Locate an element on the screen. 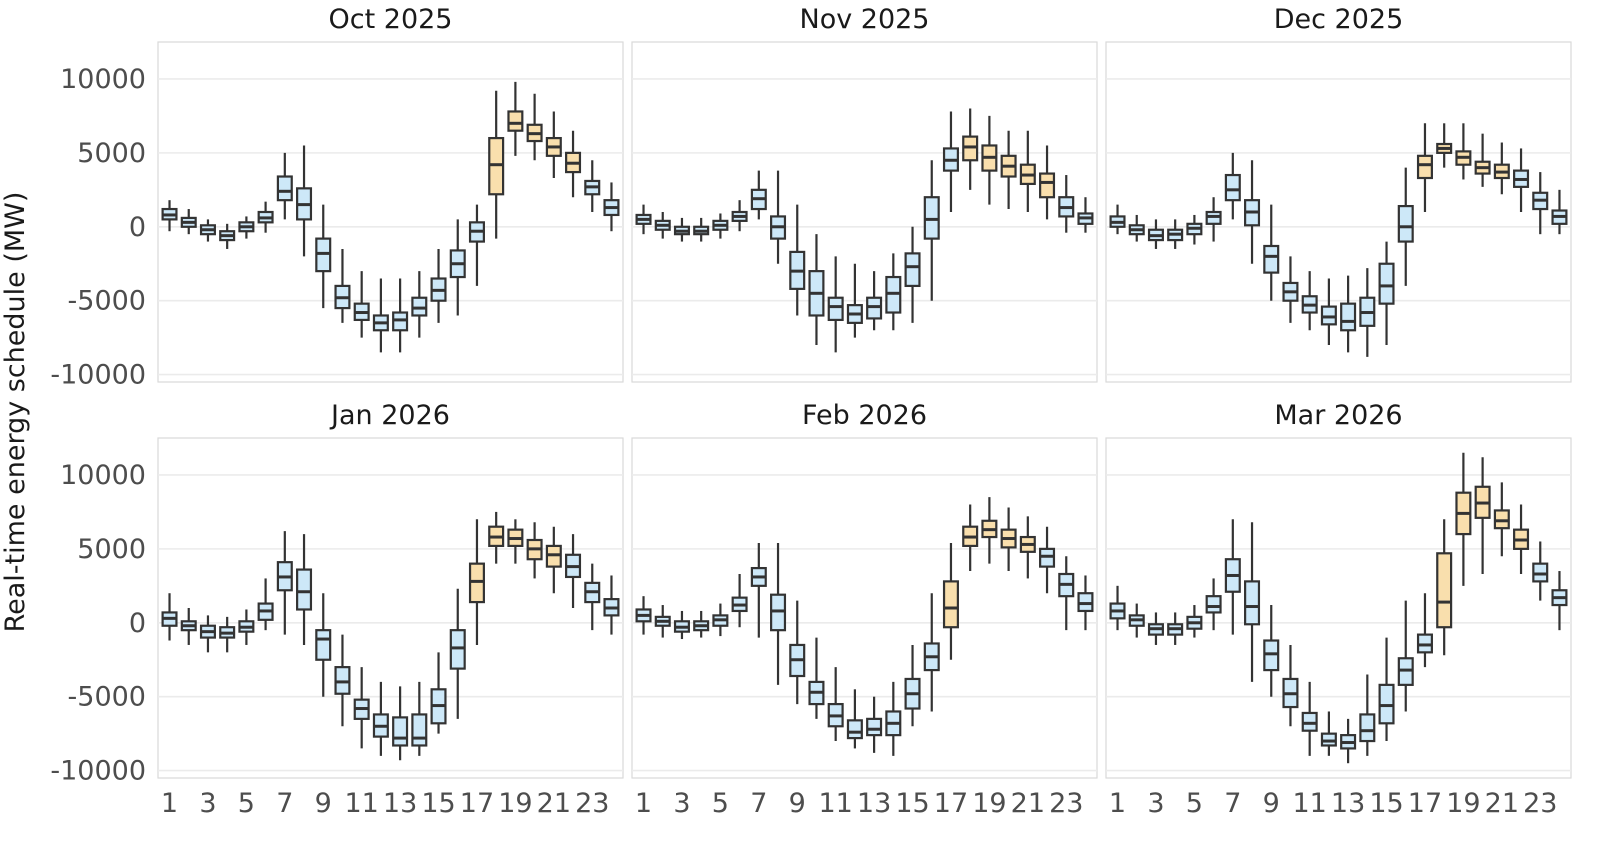  facet-title: Feb 2026 is located at coordinates (864, 415).